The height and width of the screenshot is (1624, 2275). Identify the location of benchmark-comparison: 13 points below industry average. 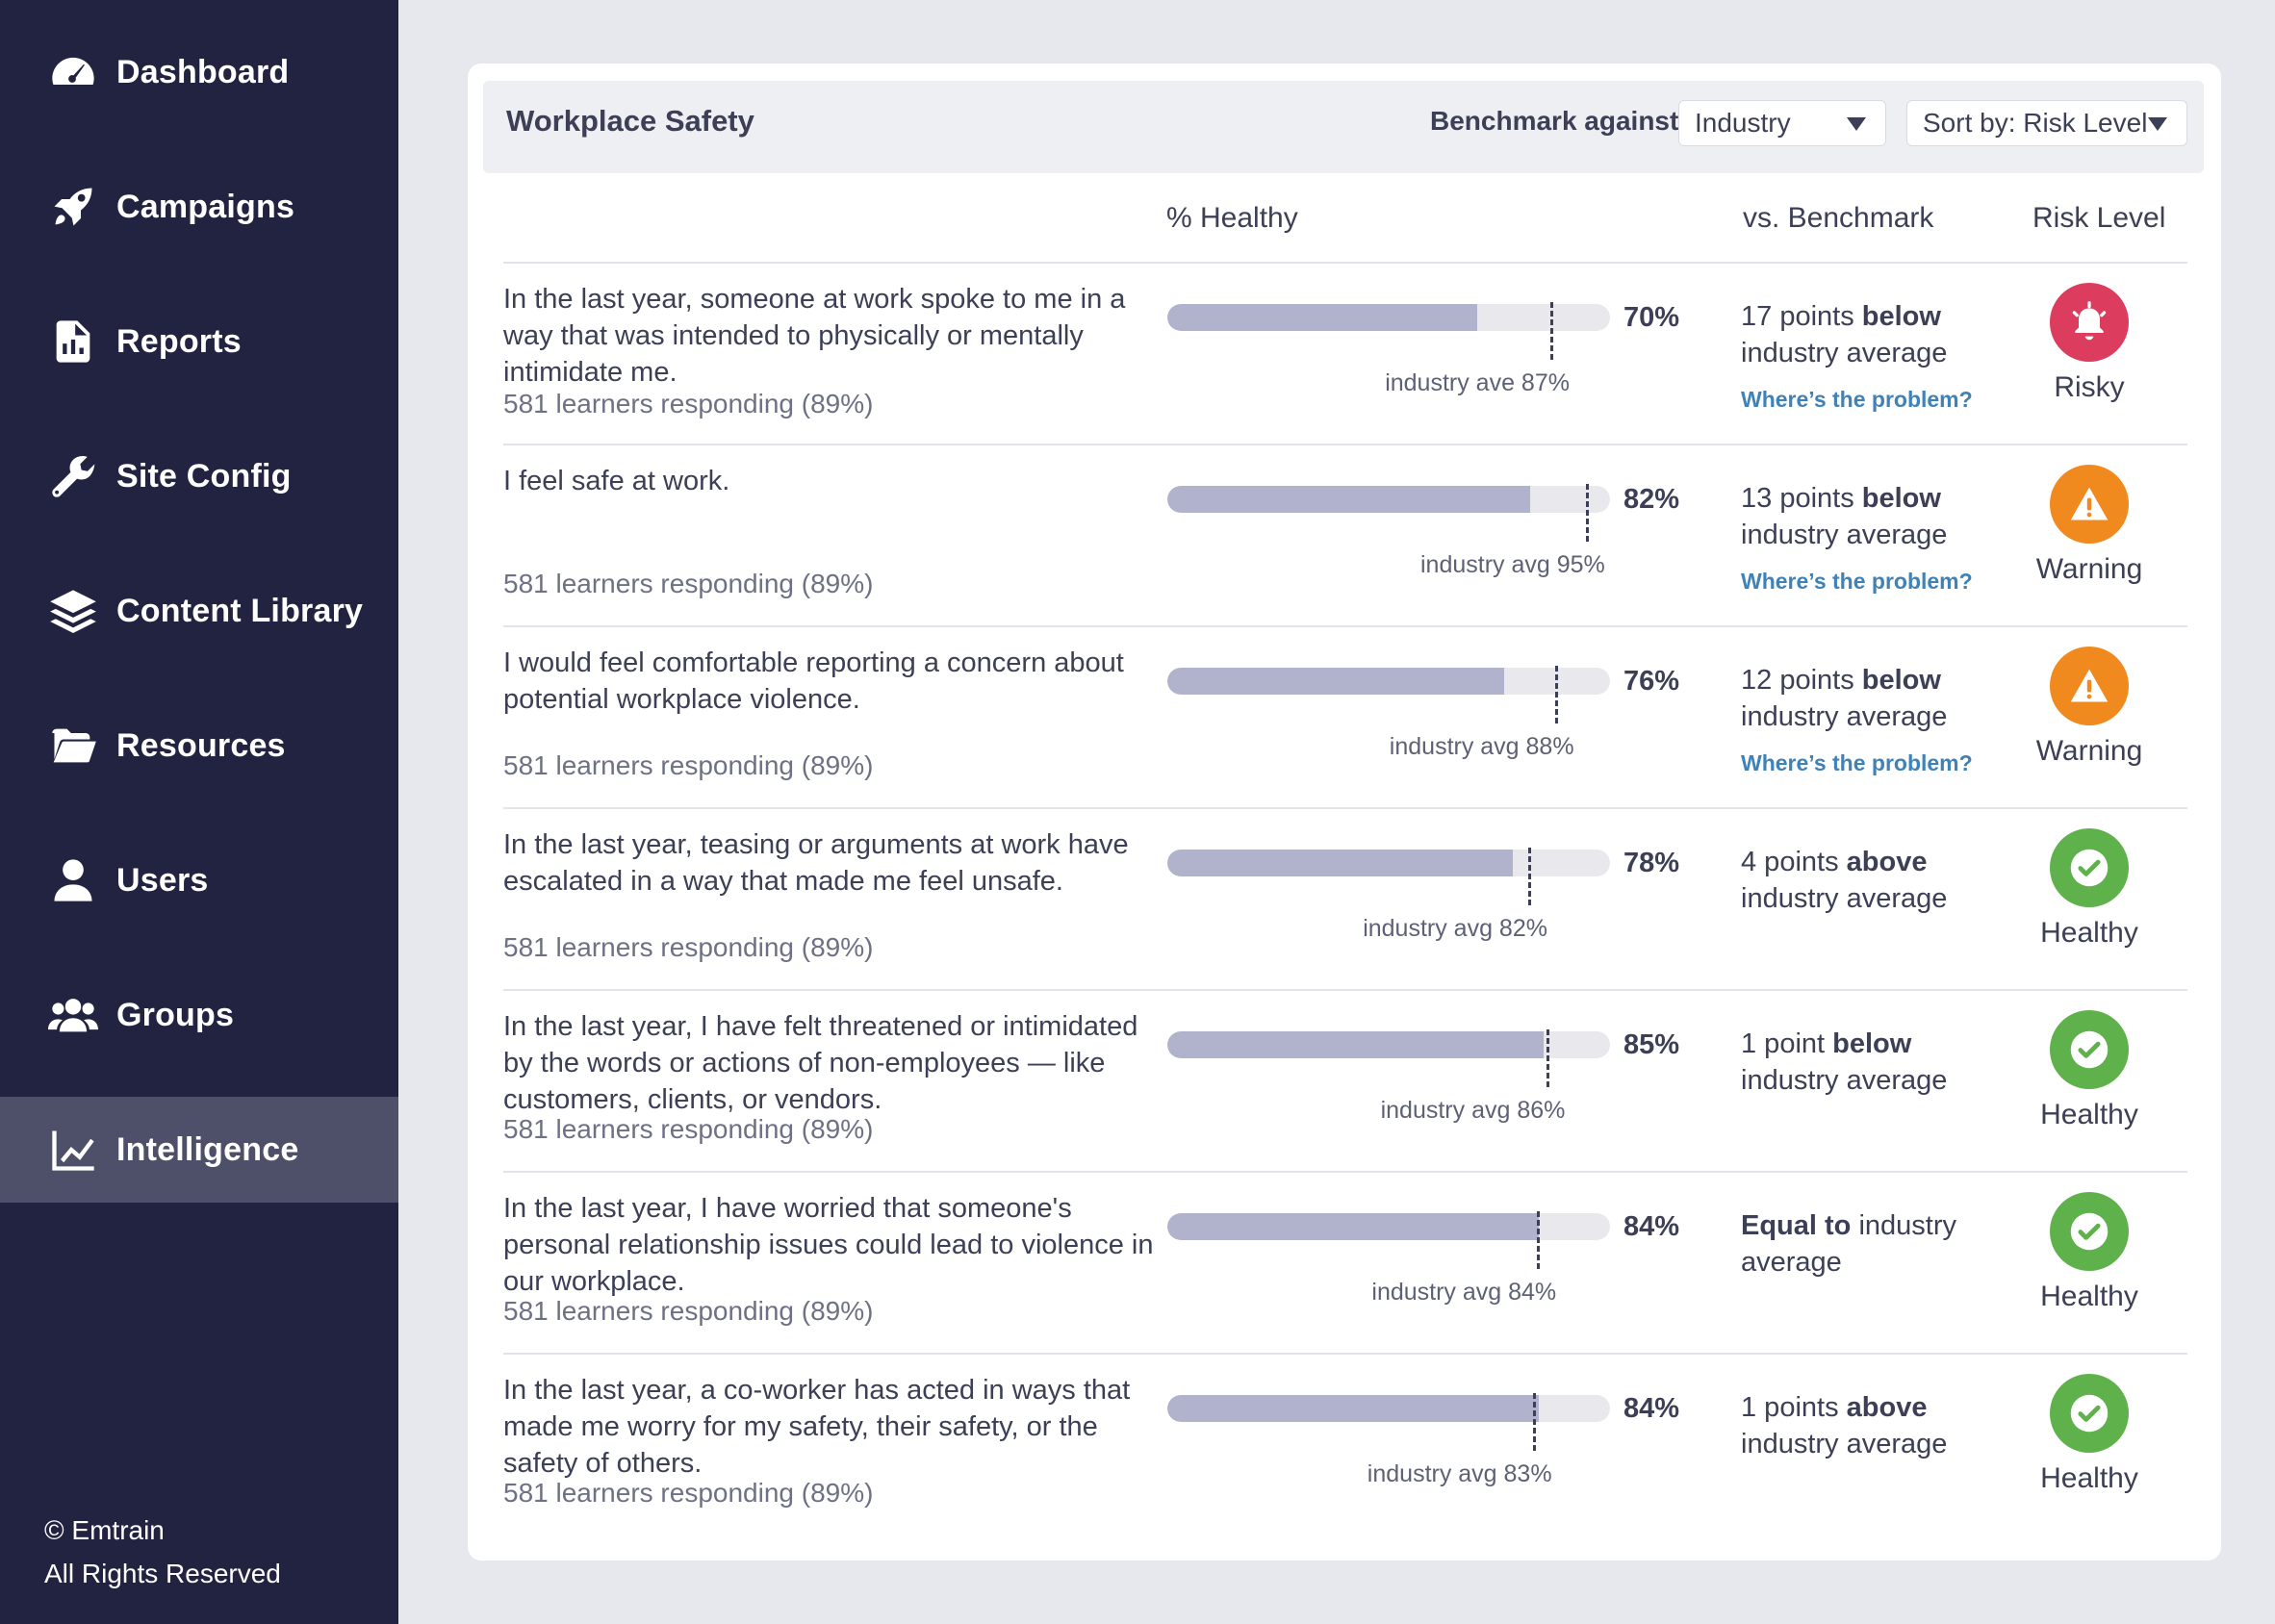
(1856, 516).